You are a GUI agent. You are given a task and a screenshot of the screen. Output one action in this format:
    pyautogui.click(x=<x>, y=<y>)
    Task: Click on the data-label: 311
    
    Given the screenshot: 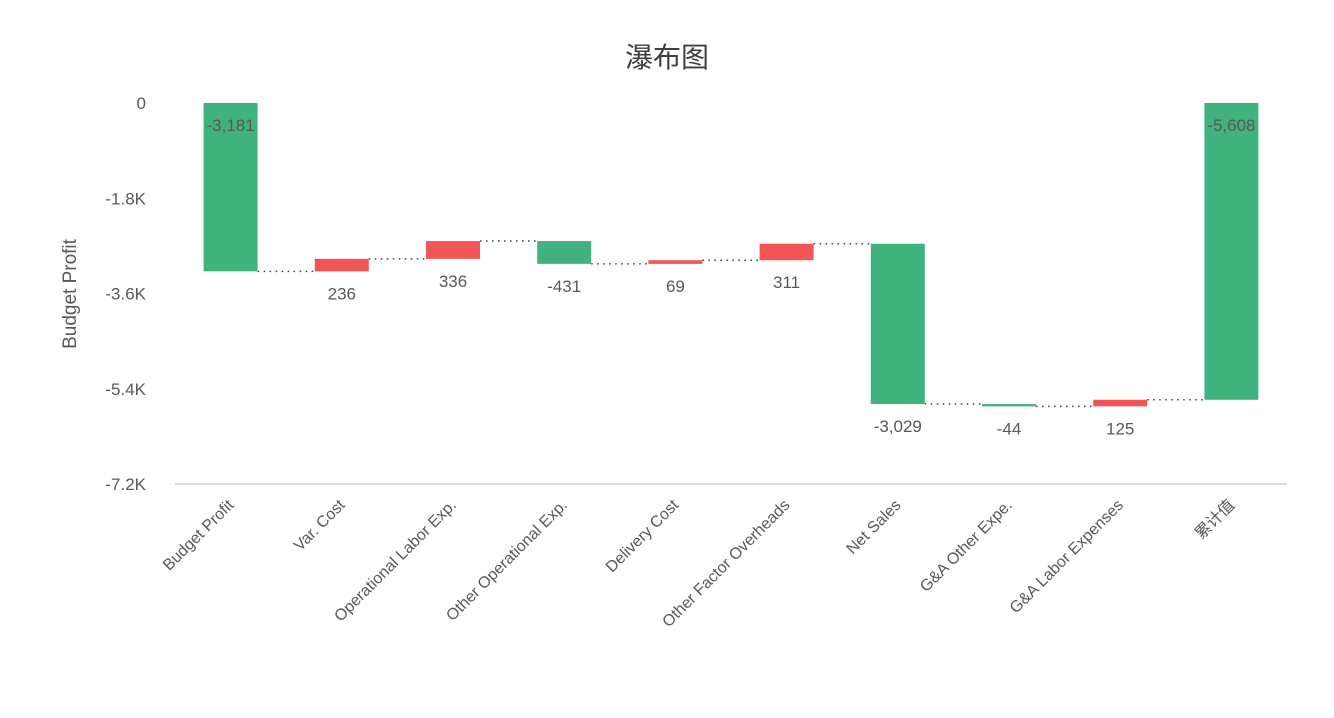 What is the action you would take?
    pyautogui.click(x=786, y=282)
    